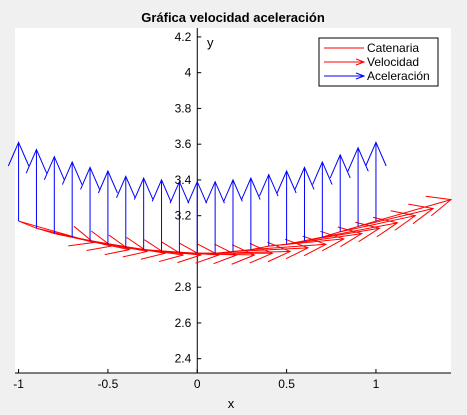 The width and height of the screenshot is (467, 415). I want to click on legend: Catenaria Velocidad Aceleración, so click(378, 62).